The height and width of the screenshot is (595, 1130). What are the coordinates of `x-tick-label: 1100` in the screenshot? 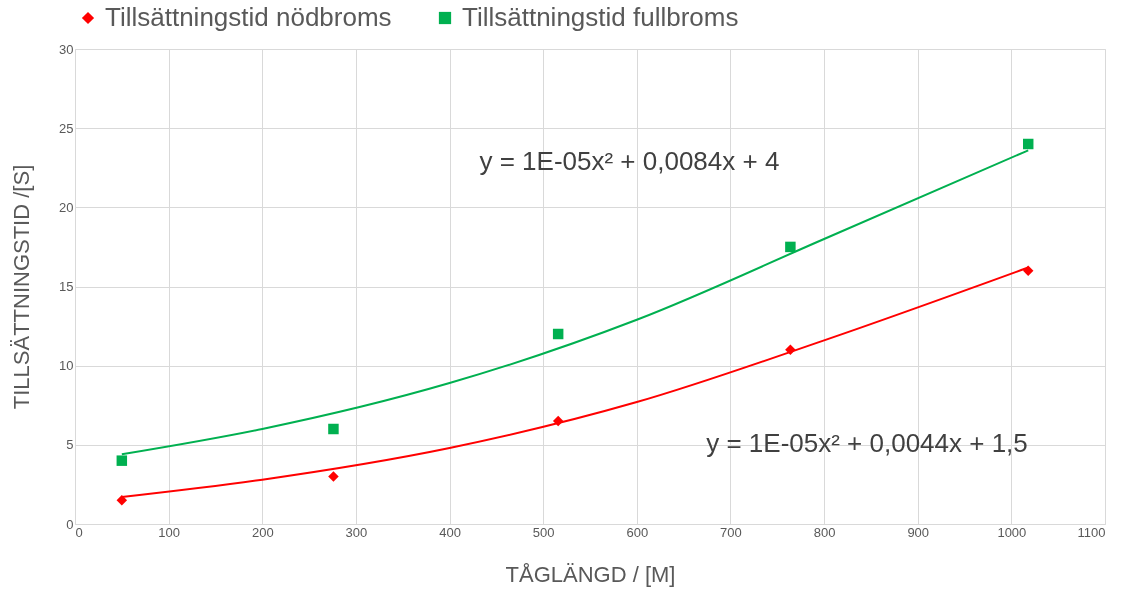 It's located at (1091, 532).